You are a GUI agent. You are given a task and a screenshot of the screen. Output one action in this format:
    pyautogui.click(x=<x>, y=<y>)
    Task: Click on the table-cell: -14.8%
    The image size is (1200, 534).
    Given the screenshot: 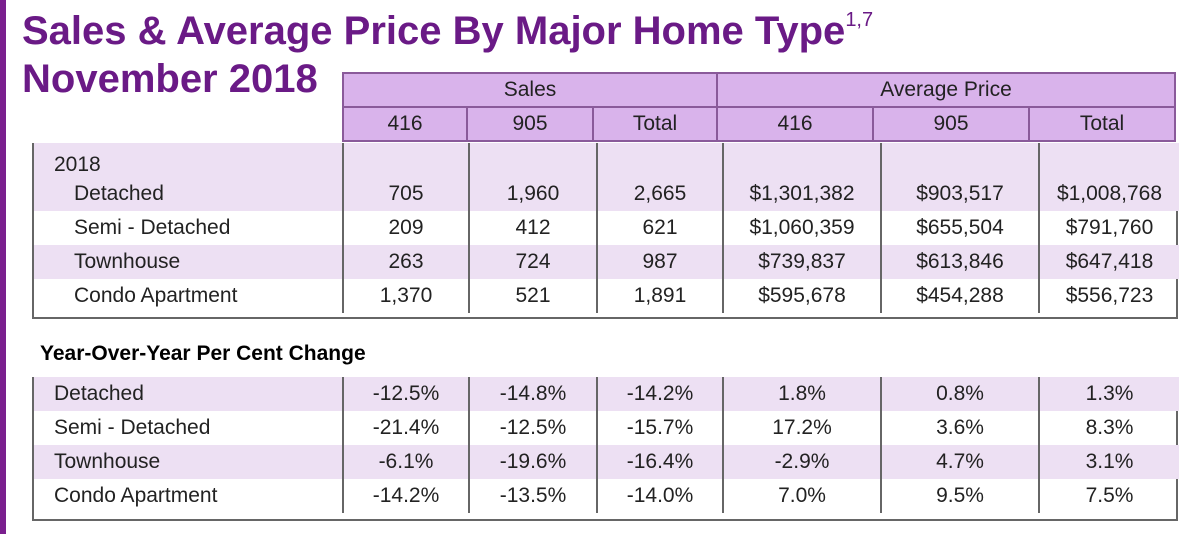 What is the action you would take?
    pyautogui.click(x=532, y=394)
    